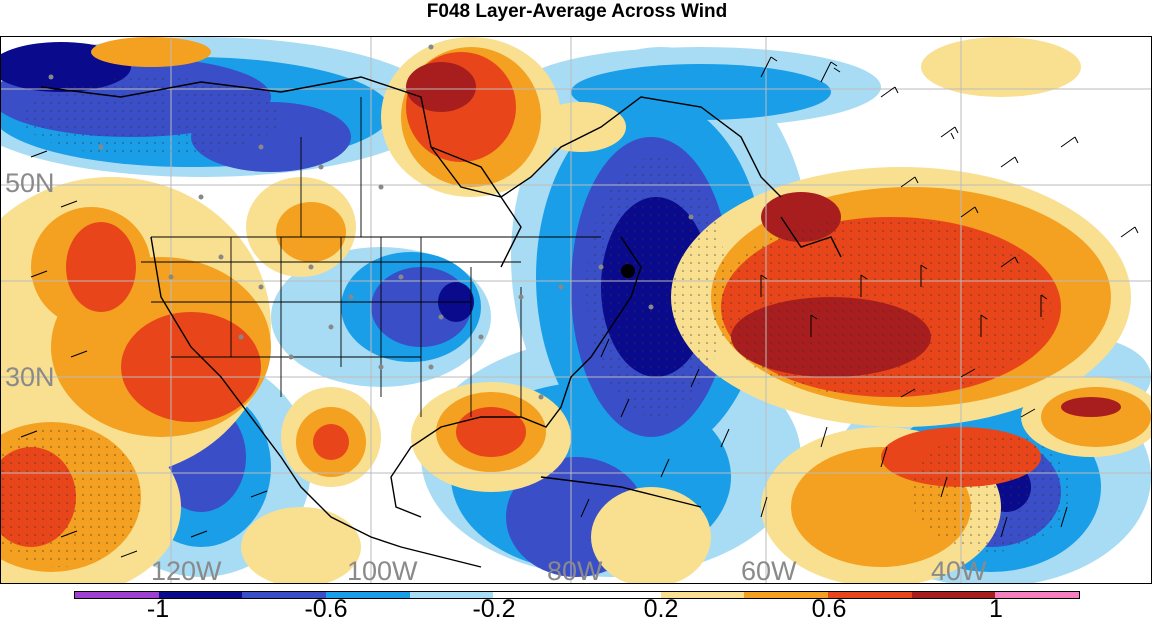 The height and width of the screenshot is (623, 1154). I want to click on lat-label-30n: 30N, so click(30, 377).